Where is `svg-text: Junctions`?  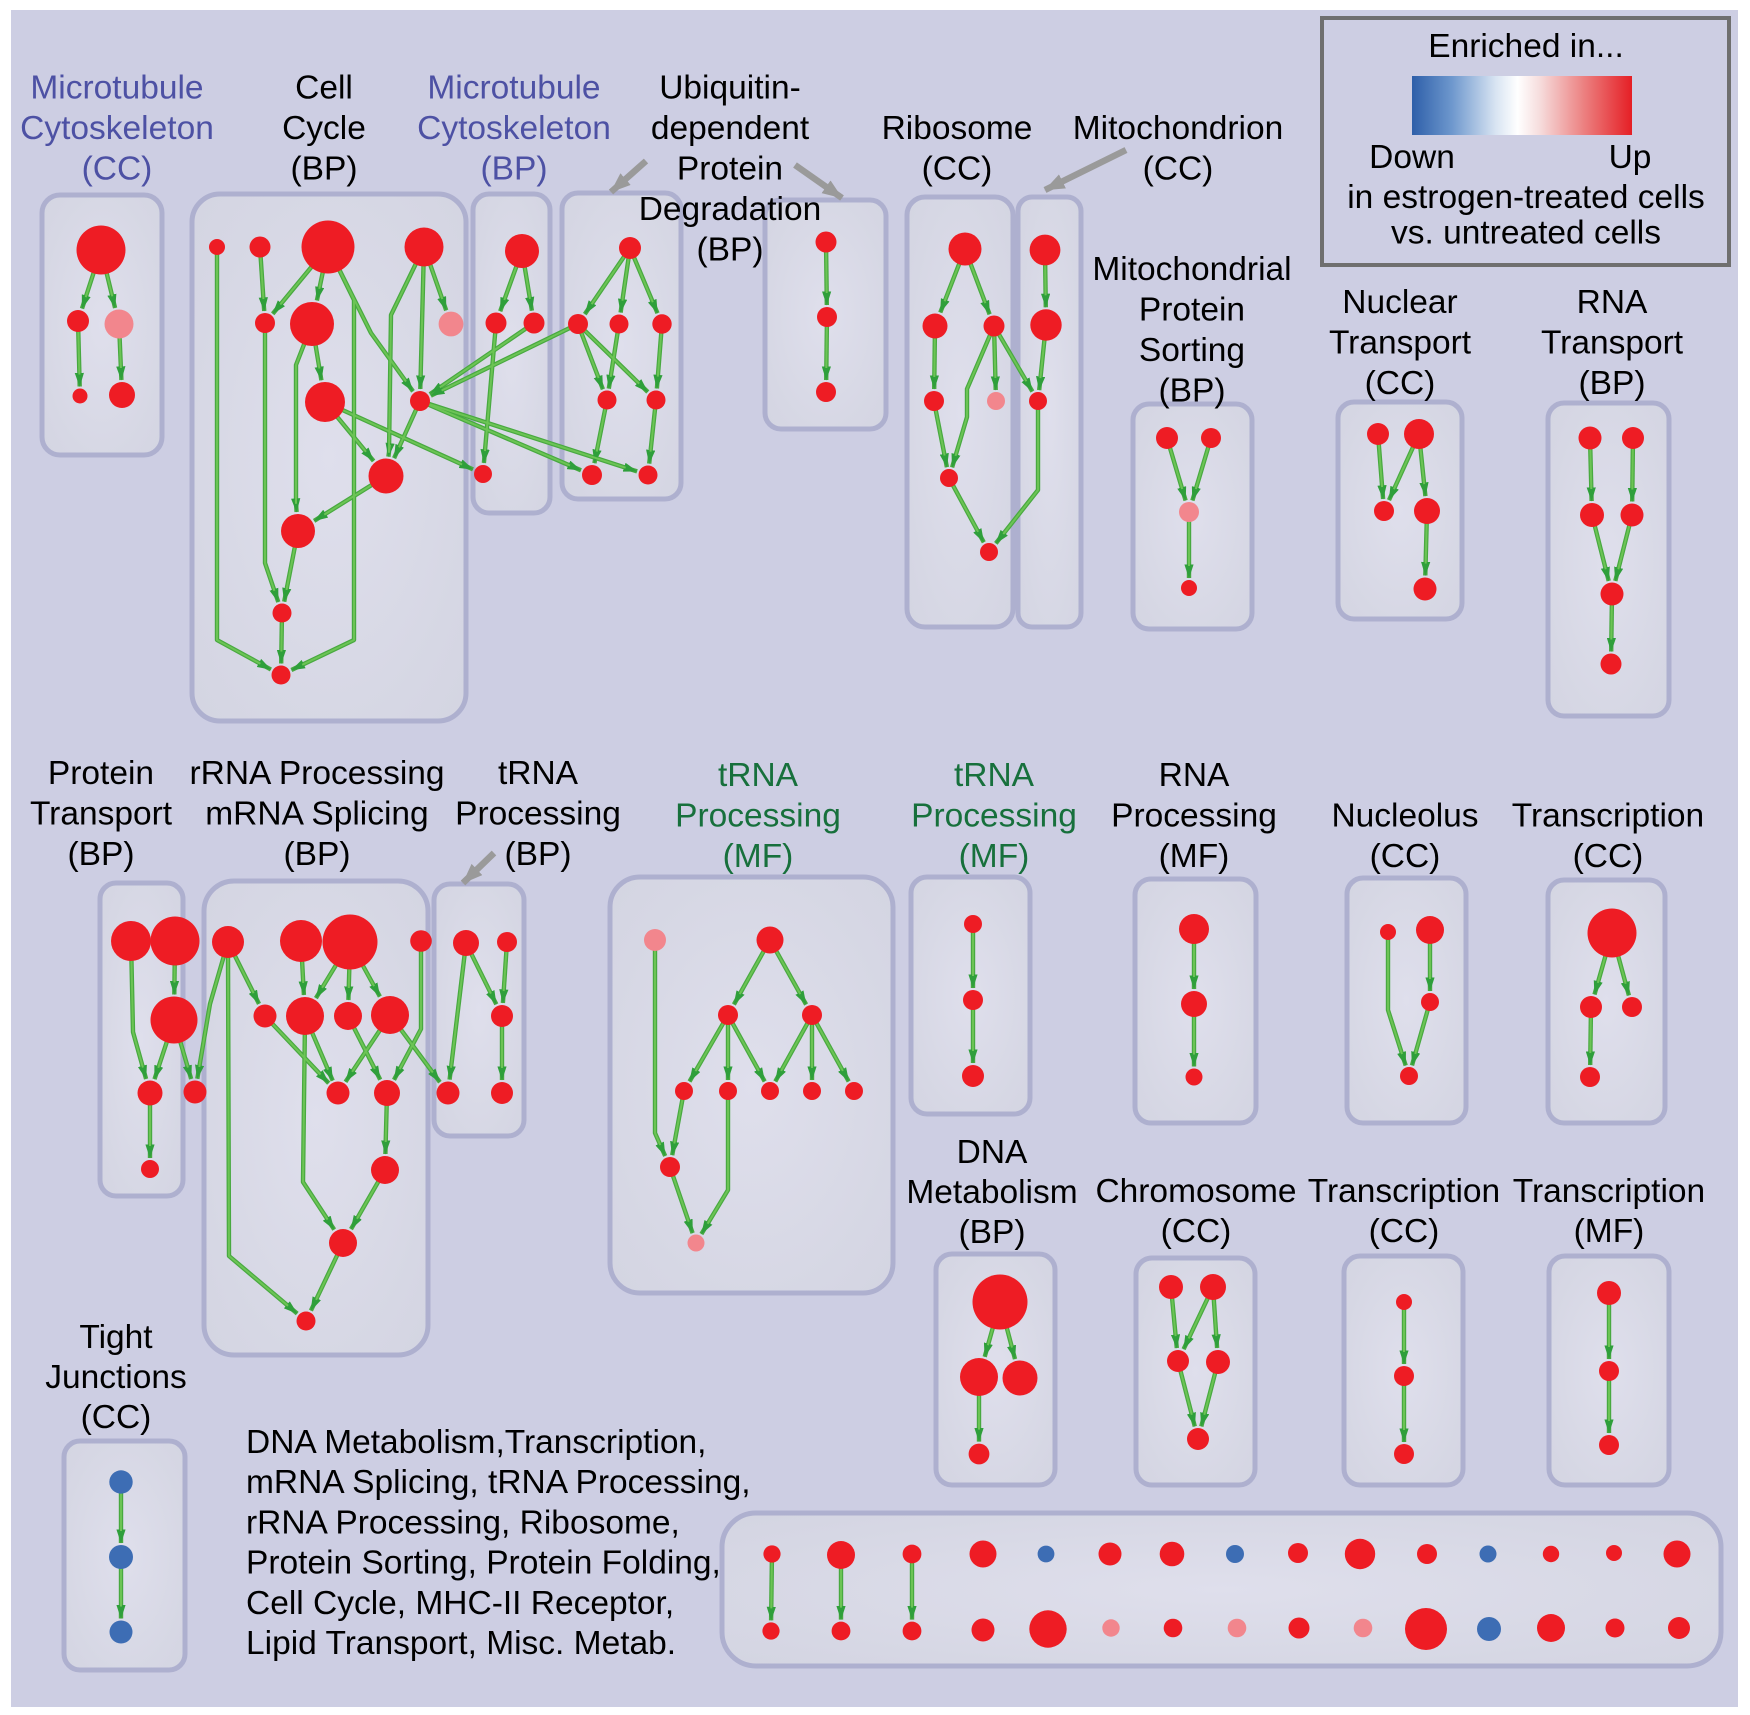
svg-text: Junctions is located at coordinates (116, 1377).